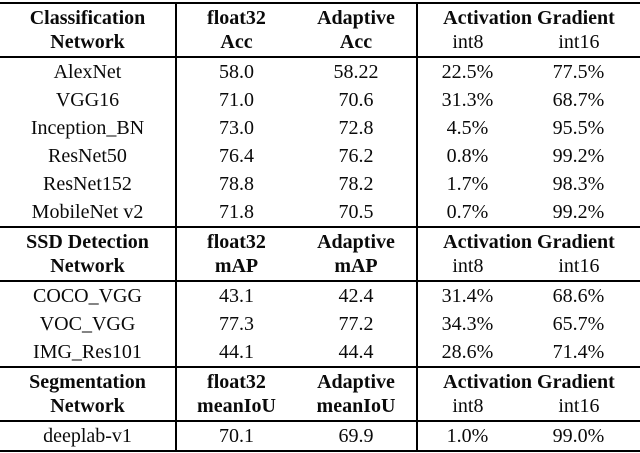 The image size is (640, 453). What do you see at coordinates (467, 323) in the screenshot?
I see `int8-cell: 34.3%` at bounding box center [467, 323].